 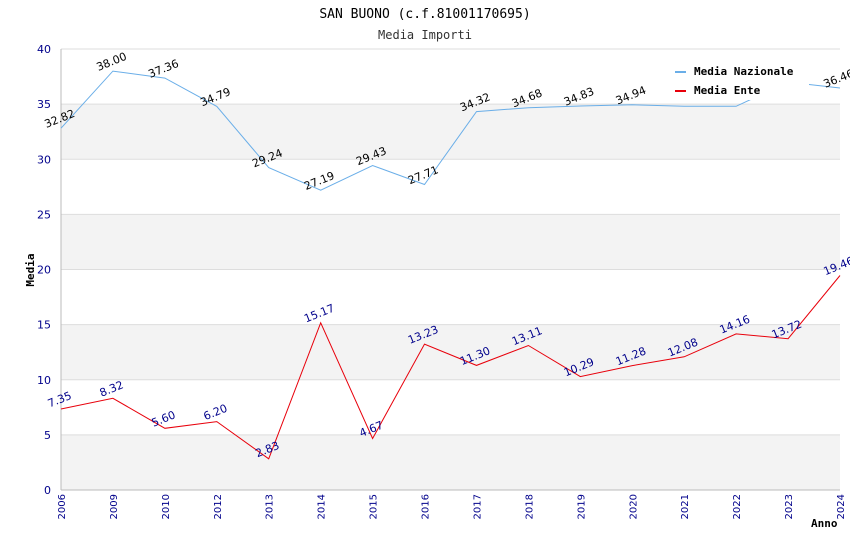 What do you see at coordinates (425, 35) in the screenshot?
I see `chart-subtitle: Media Importi` at bounding box center [425, 35].